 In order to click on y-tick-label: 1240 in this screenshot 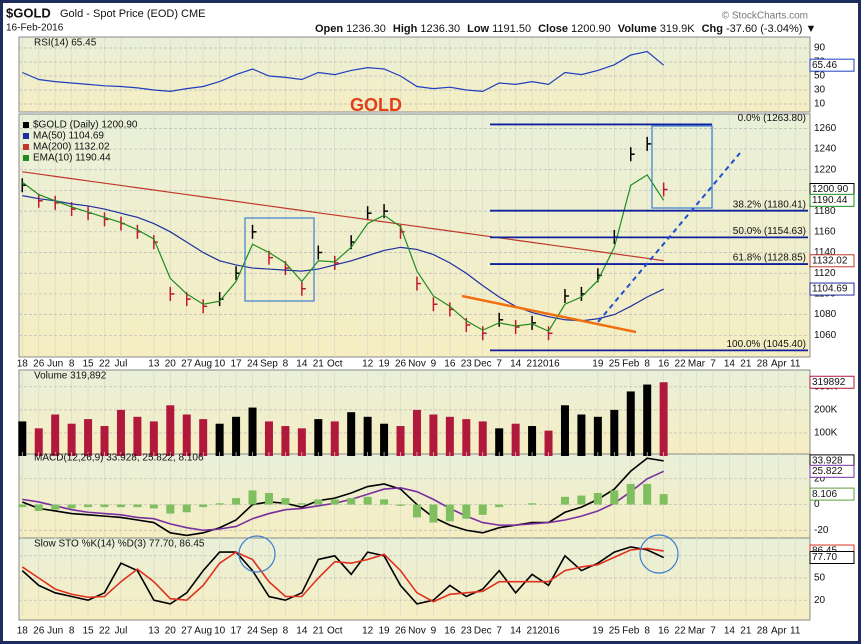, I will do `click(825, 149)`.